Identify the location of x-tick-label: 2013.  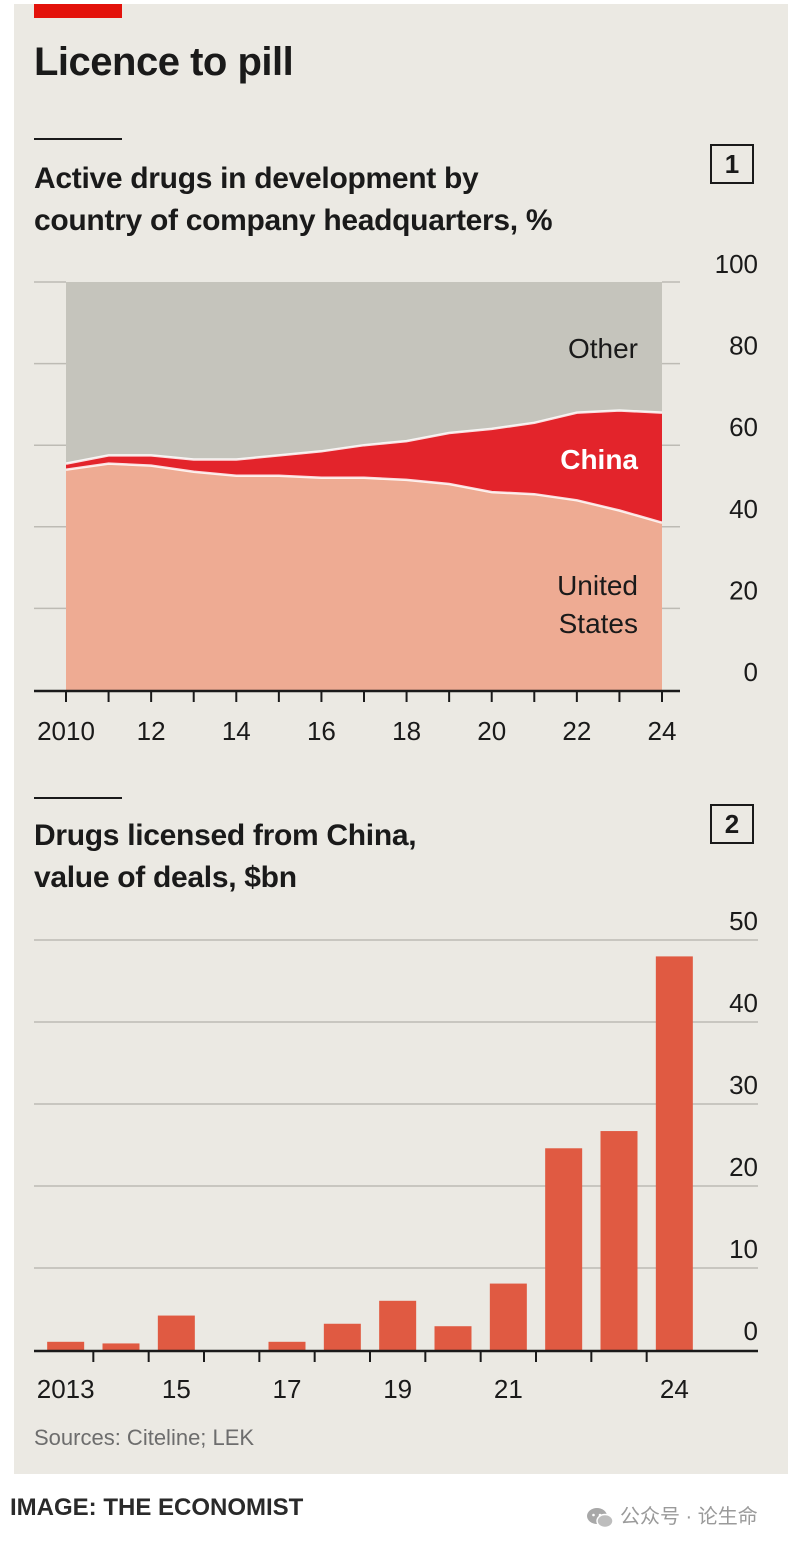
(66, 1389).